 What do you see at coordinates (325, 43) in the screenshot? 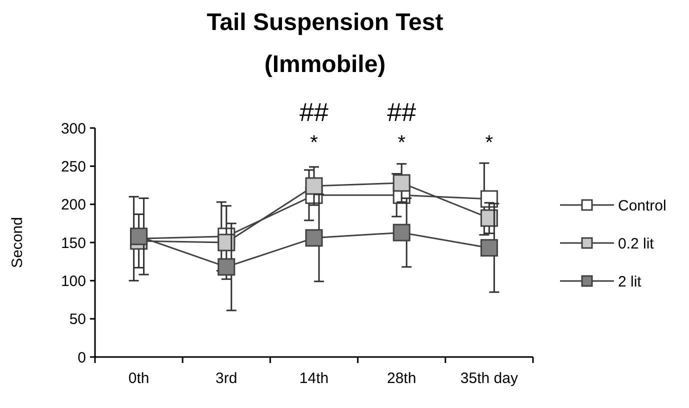
I see `chart-title: Tail Suspension Test (Immobile)` at bounding box center [325, 43].